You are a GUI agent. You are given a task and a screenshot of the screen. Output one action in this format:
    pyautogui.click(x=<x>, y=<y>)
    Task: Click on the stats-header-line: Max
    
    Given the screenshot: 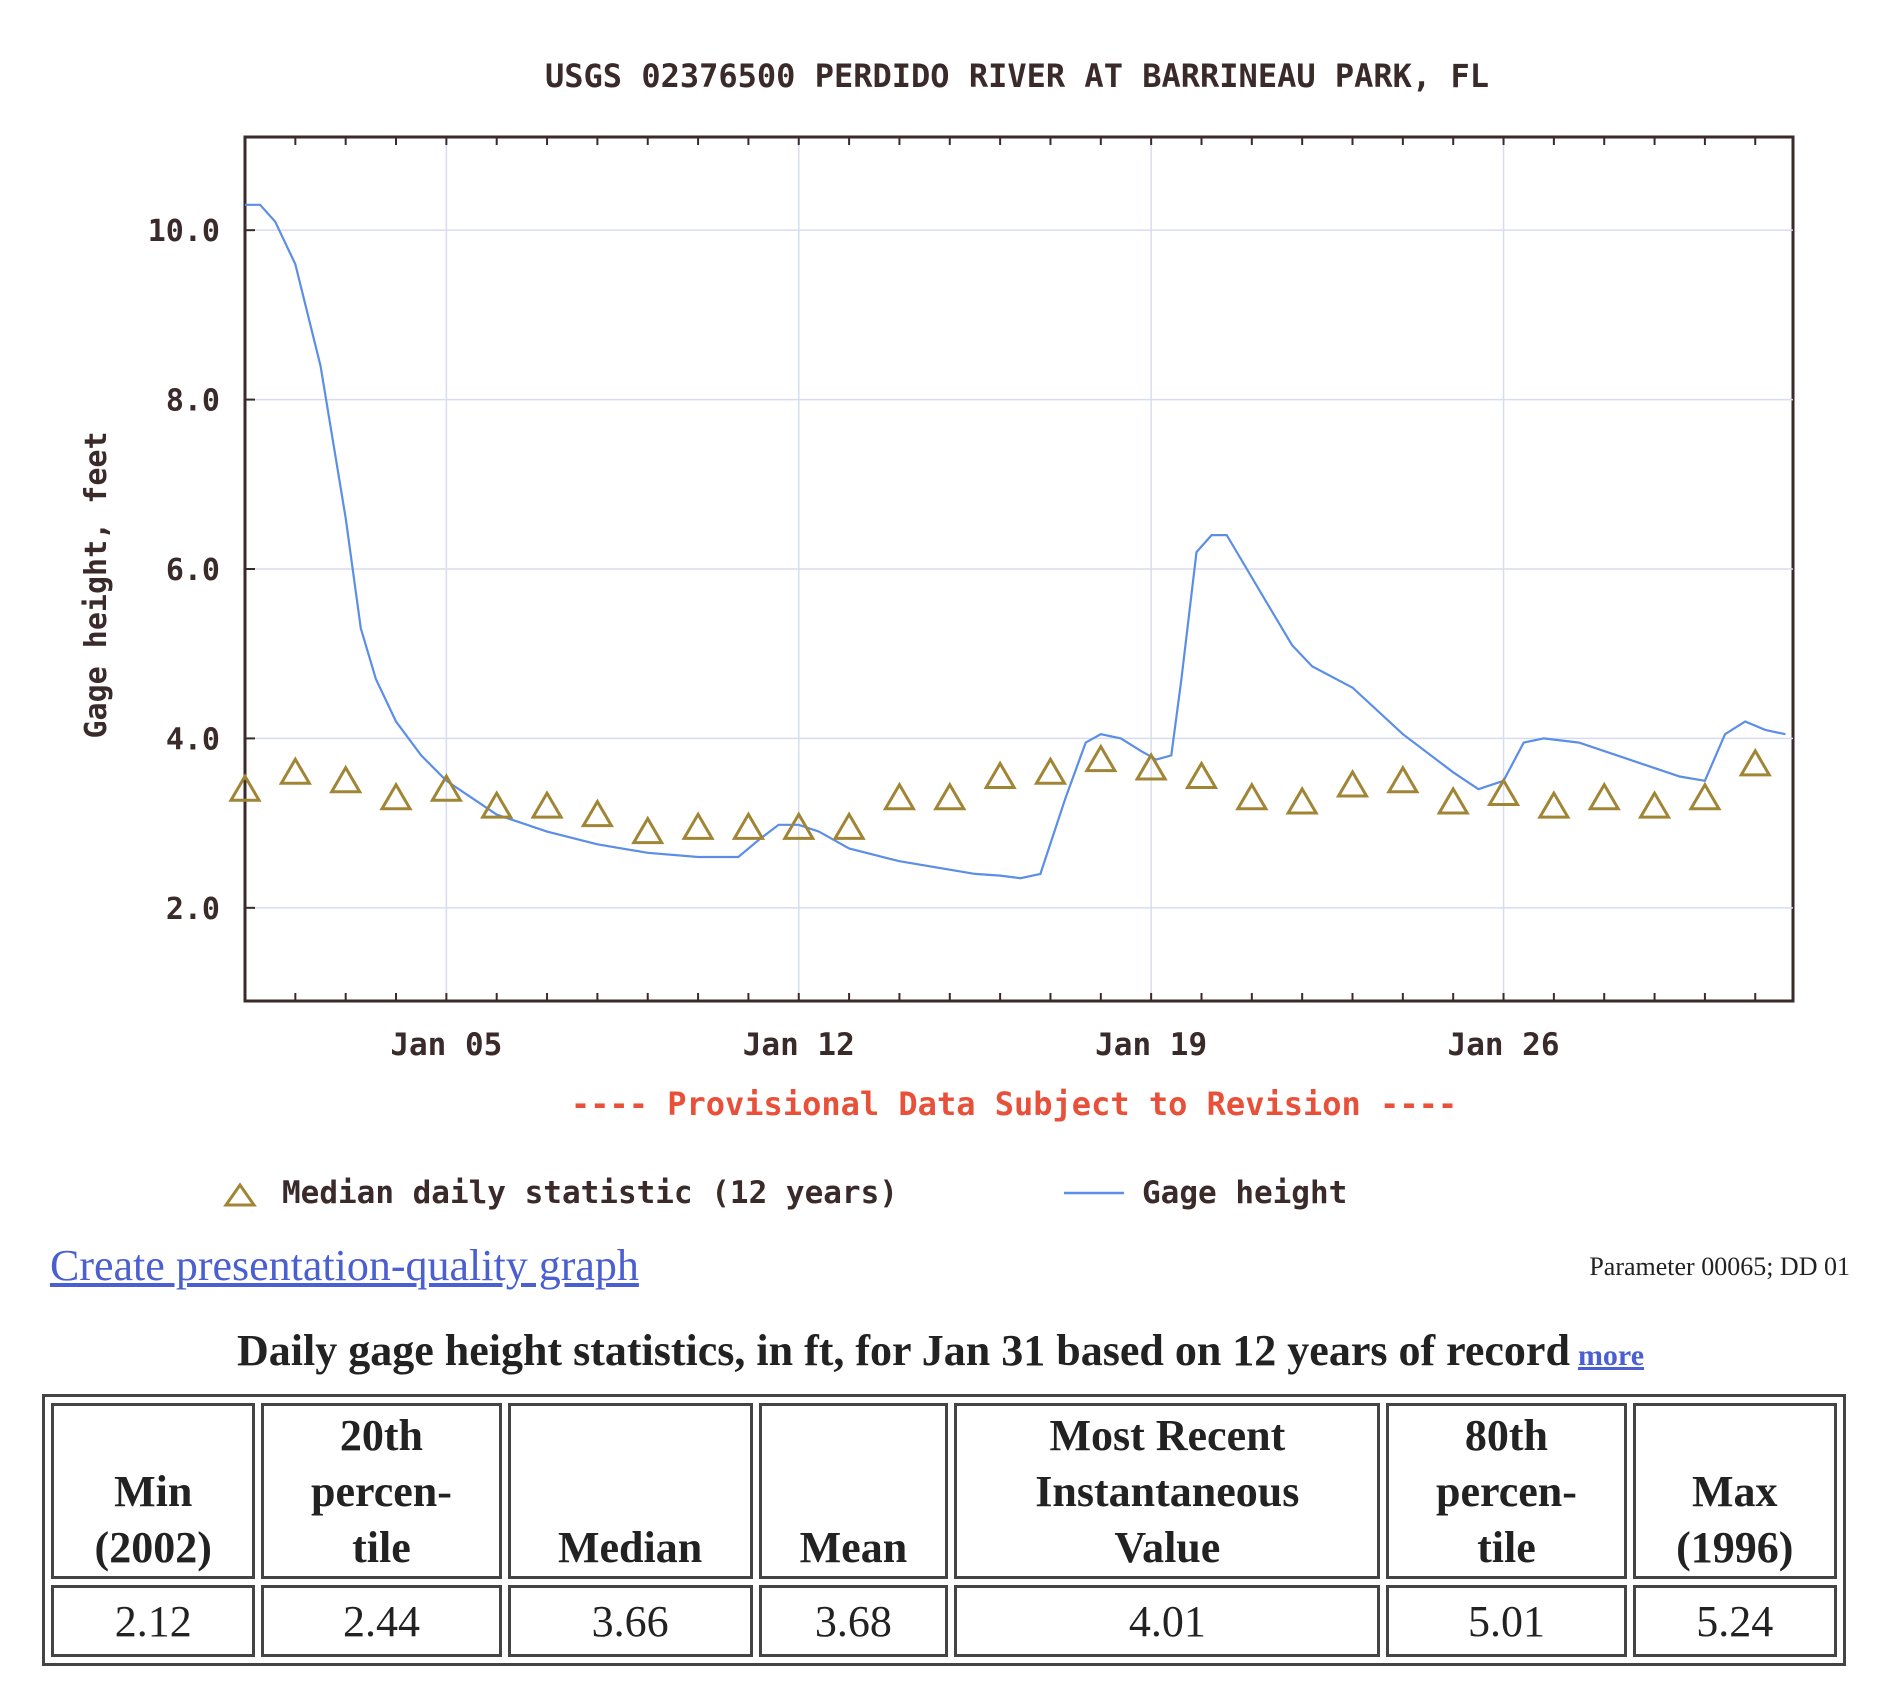 What is the action you would take?
    pyautogui.click(x=1734, y=1491)
    